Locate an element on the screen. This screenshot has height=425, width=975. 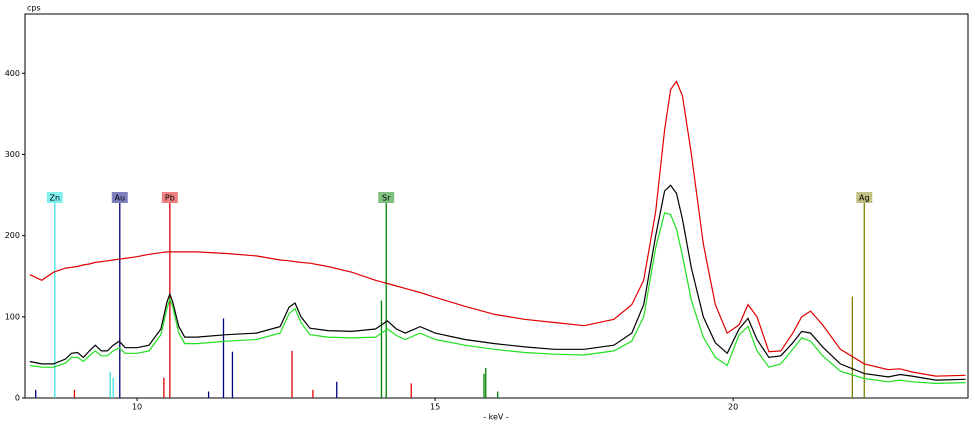
y-tick-label: 400 is located at coordinates (12, 73).